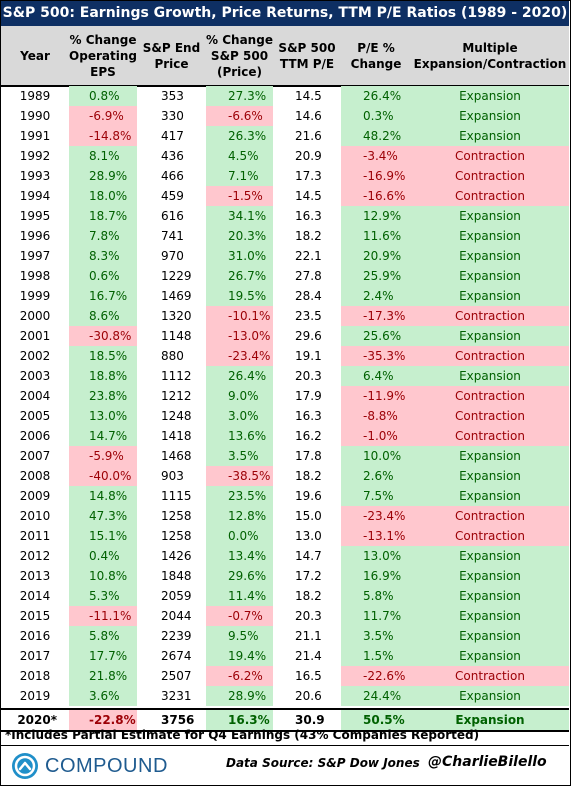  Describe the element at coordinates (285, 596) in the screenshot. I see `table-row: 2014 5.3% 2059 11.4% 18.2 5.8% Expansion` at that location.